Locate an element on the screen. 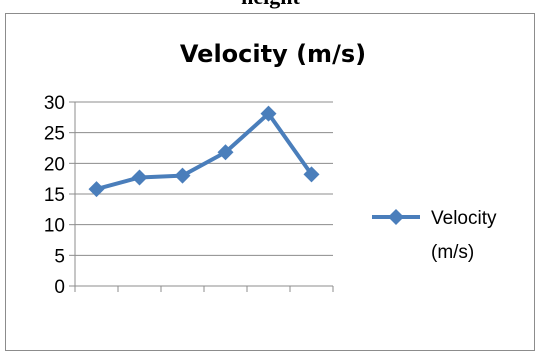  y-tick-labels: 0 5 10 15 20 25 30 is located at coordinates (54, 195).